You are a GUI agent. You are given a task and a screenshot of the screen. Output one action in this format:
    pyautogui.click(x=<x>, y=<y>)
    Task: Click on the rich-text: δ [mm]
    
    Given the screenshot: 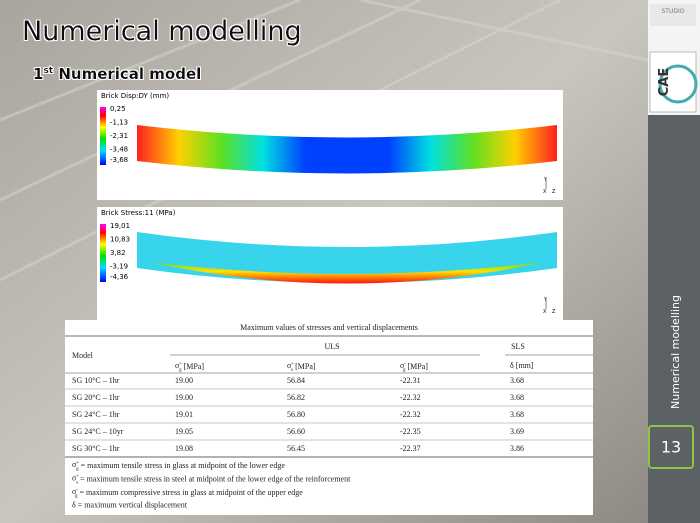 What is the action you would take?
    pyautogui.click(x=522, y=365)
    